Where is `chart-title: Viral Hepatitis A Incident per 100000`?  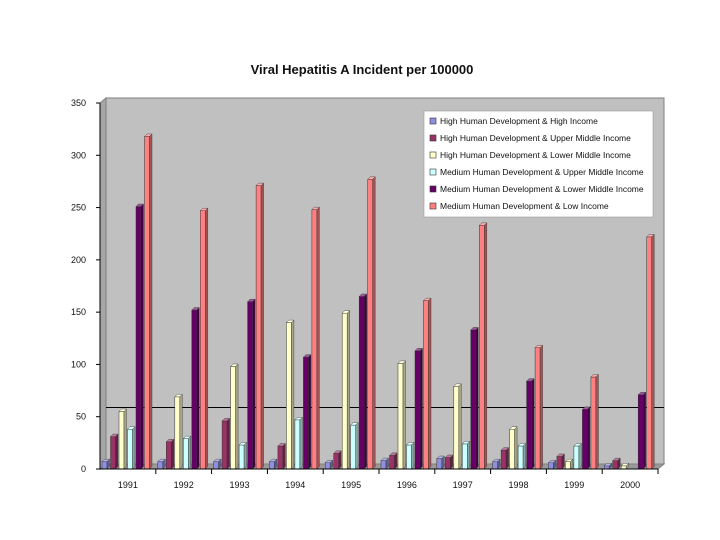 chart-title: Viral Hepatitis A Incident per 100000 is located at coordinates (362, 69).